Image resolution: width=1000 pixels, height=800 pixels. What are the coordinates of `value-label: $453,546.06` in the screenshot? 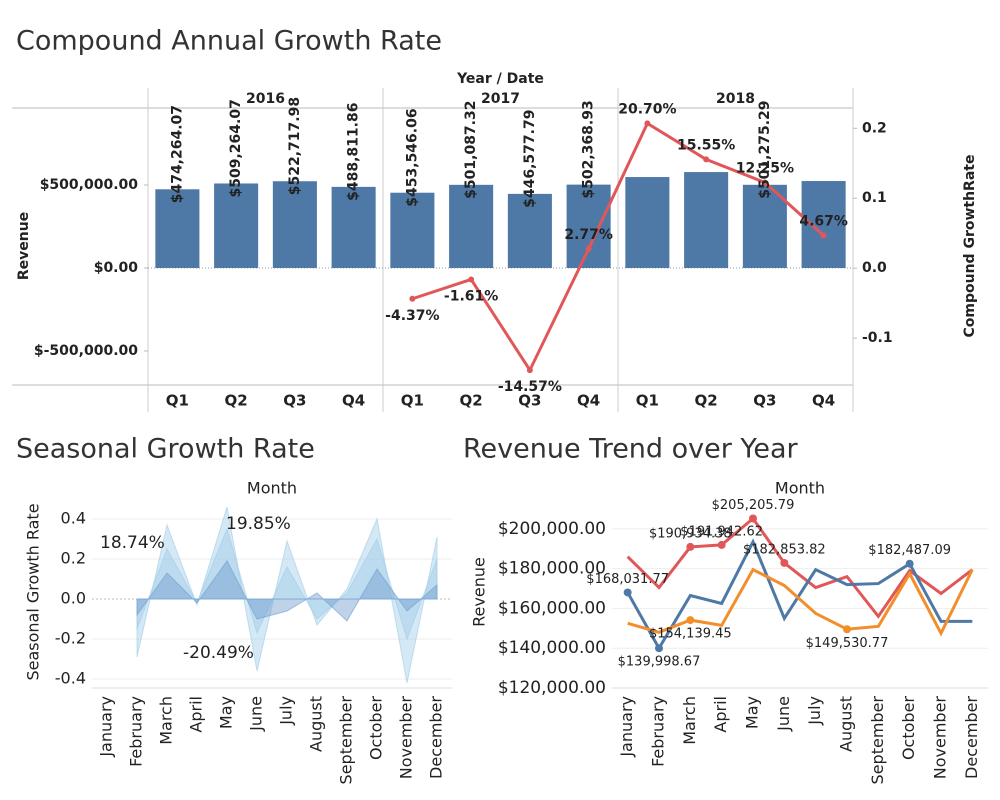 It's located at (412, 157).